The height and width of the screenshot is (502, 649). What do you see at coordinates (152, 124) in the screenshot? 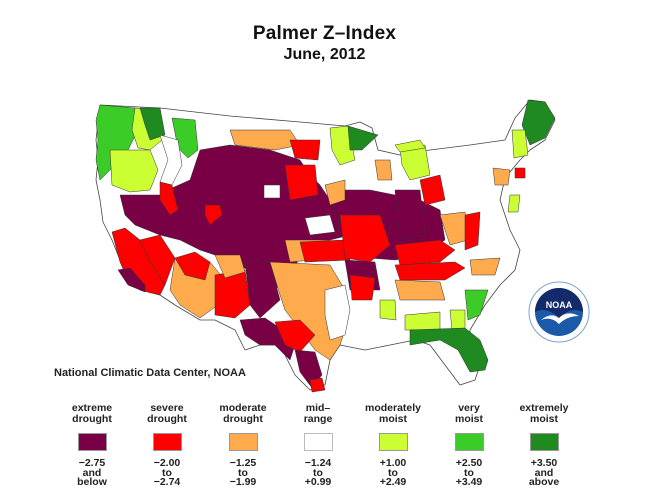
I see `region-mt-nw-dark` at bounding box center [152, 124].